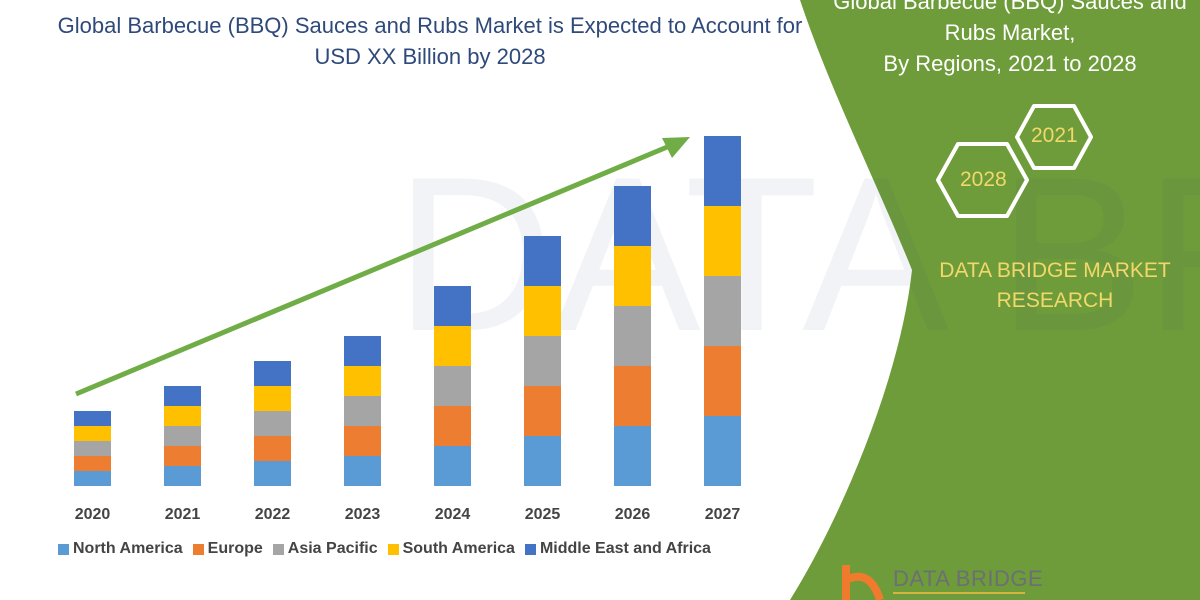 The width and height of the screenshot is (1200, 600). I want to click on bar-2024-middle-east-and-africa, so click(452, 306).